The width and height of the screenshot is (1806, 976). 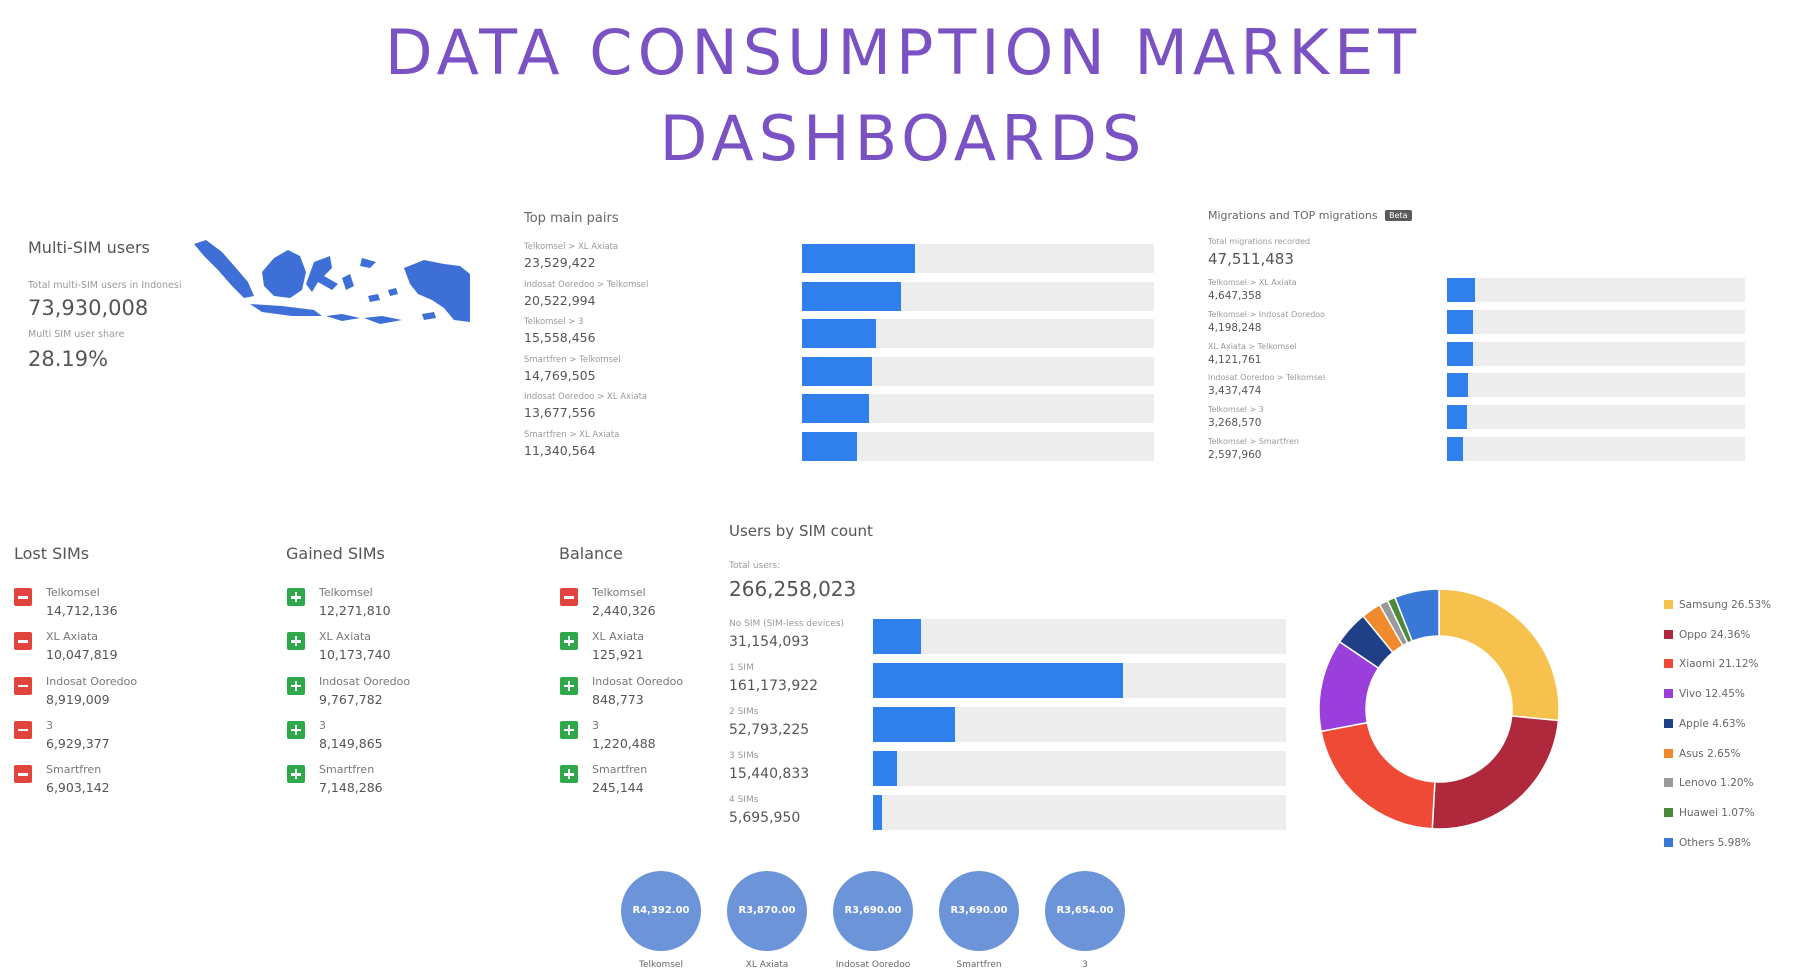 I want to click on migration-value: 4,121,761, so click(x=1235, y=359).